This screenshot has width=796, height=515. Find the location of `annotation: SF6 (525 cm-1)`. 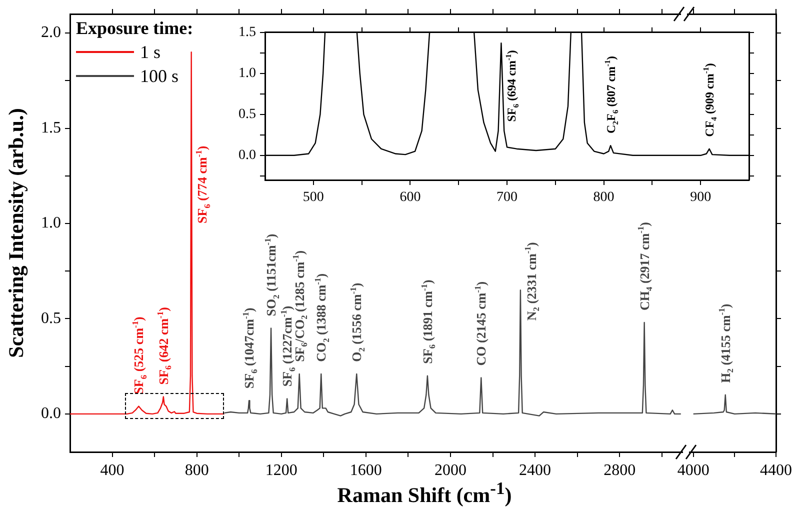

annotation: SF6 (525 cm-1) is located at coordinates (139, 355).